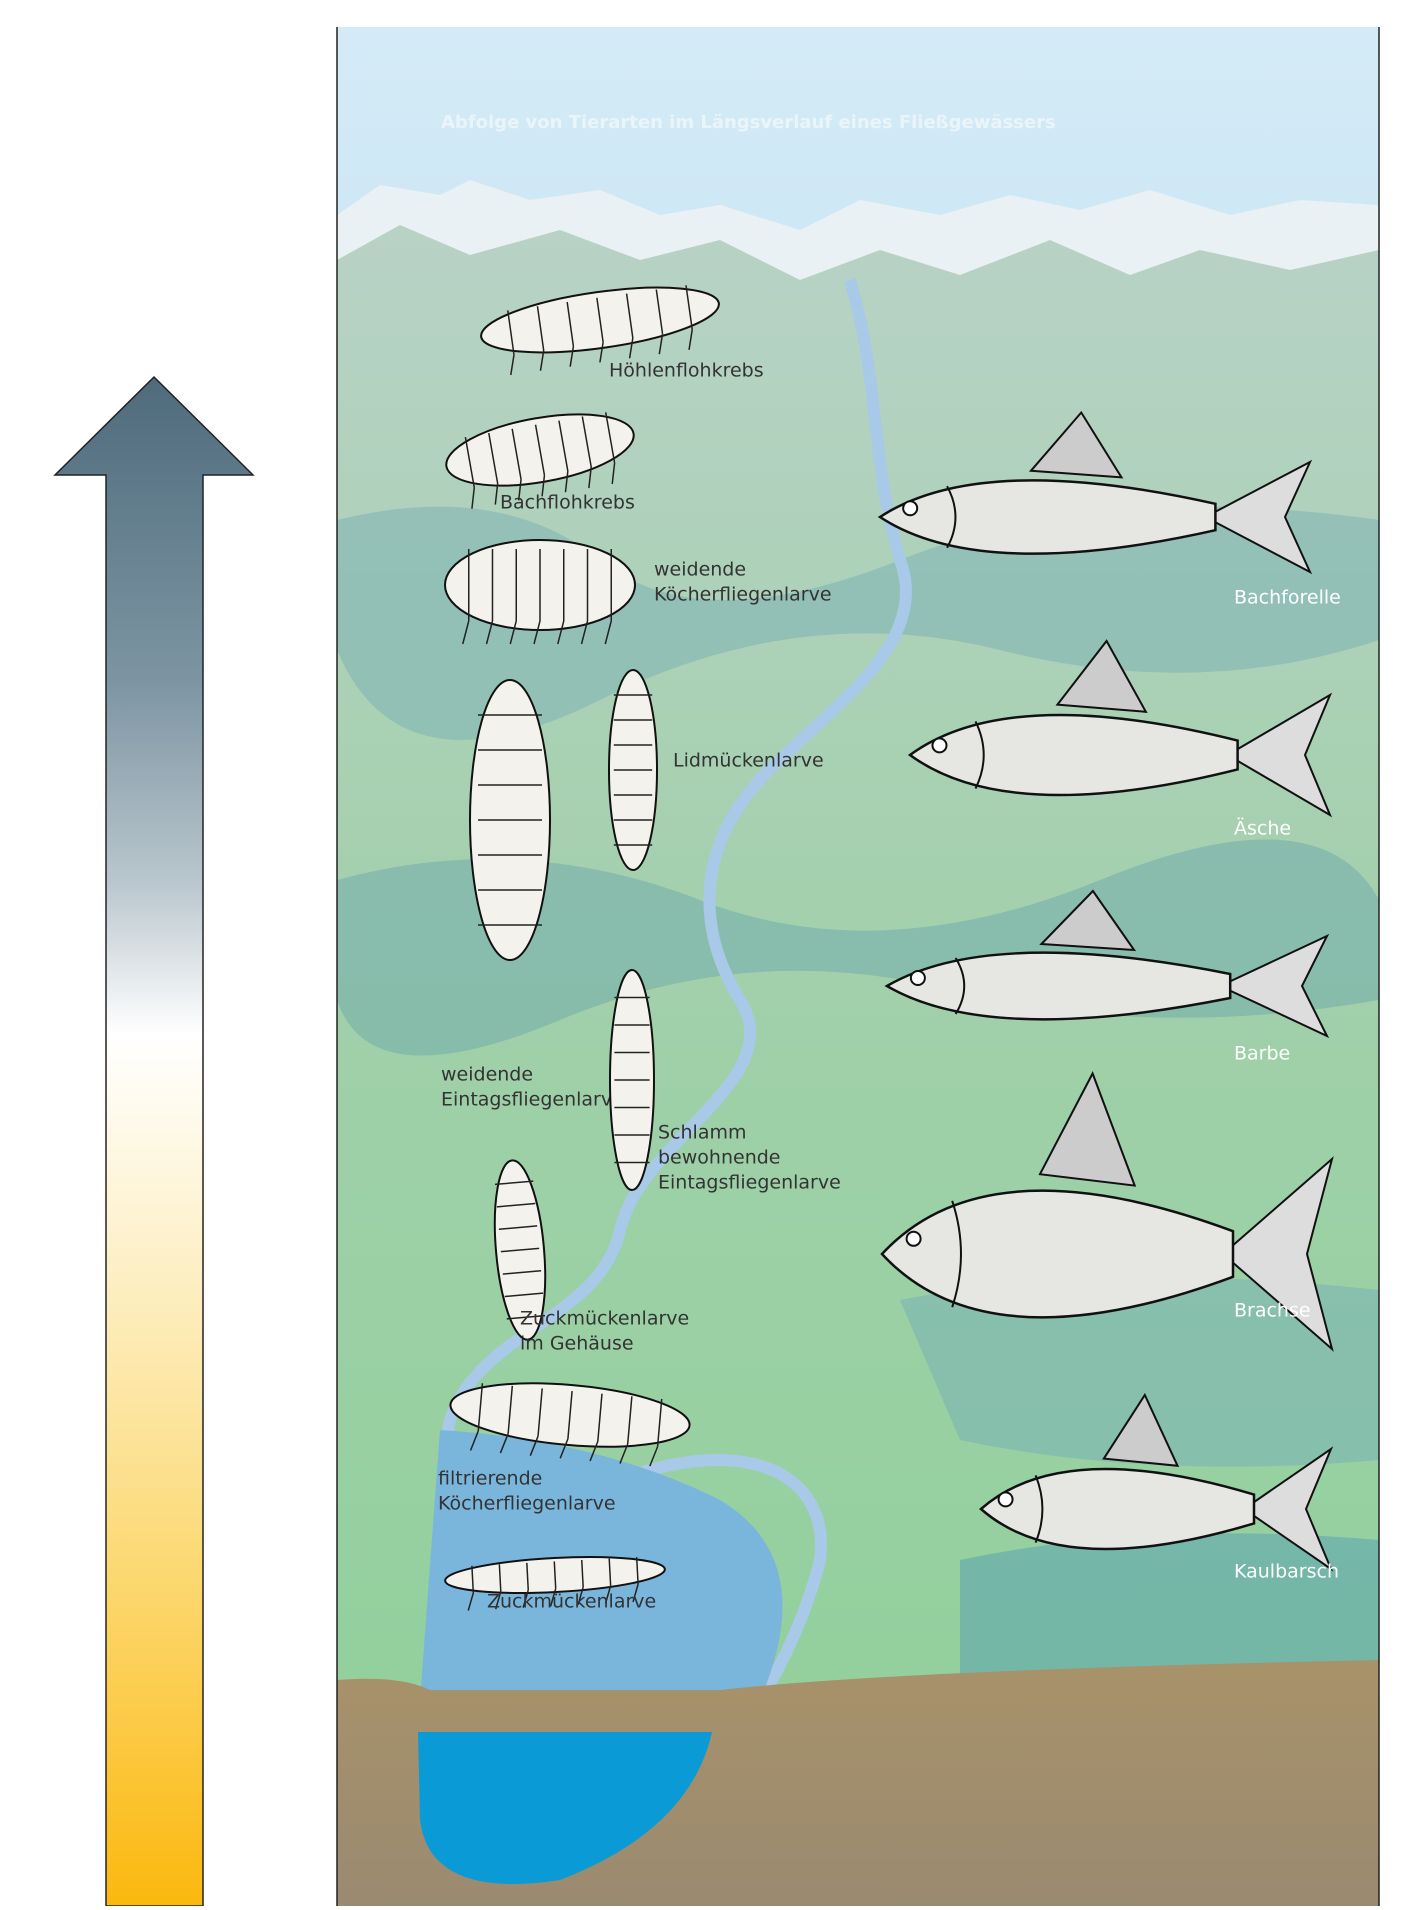 The height and width of the screenshot is (1910, 1412). Describe the element at coordinates (1262, 1054) in the screenshot. I see `fish-label: Barbe` at that location.